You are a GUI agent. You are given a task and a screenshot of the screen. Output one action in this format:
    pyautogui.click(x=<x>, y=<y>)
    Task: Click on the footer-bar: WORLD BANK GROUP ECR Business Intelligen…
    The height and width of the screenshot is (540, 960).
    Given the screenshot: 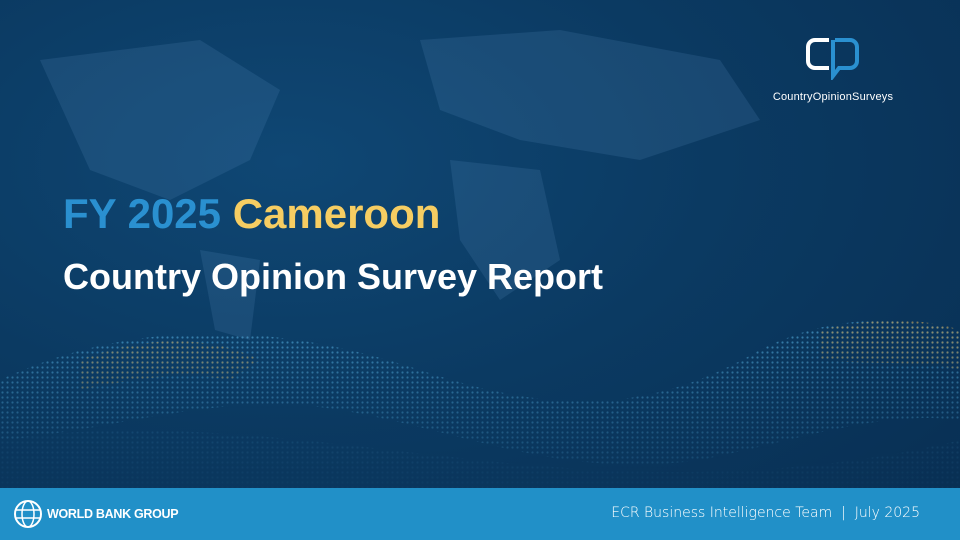 What is the action you would take?
    pyautogui.click(x=480, y=514)
    